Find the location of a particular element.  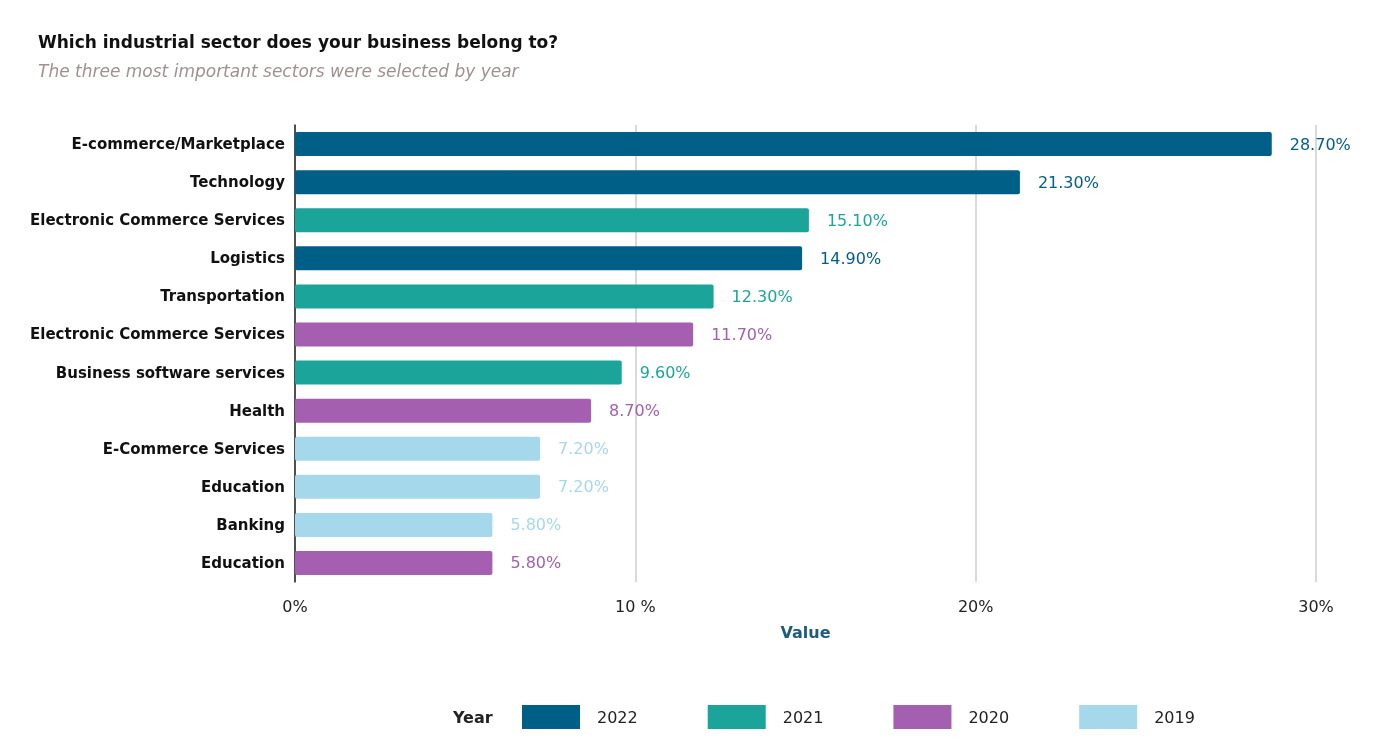

data-label: 21.30% is located at coordinates (1068, 182).